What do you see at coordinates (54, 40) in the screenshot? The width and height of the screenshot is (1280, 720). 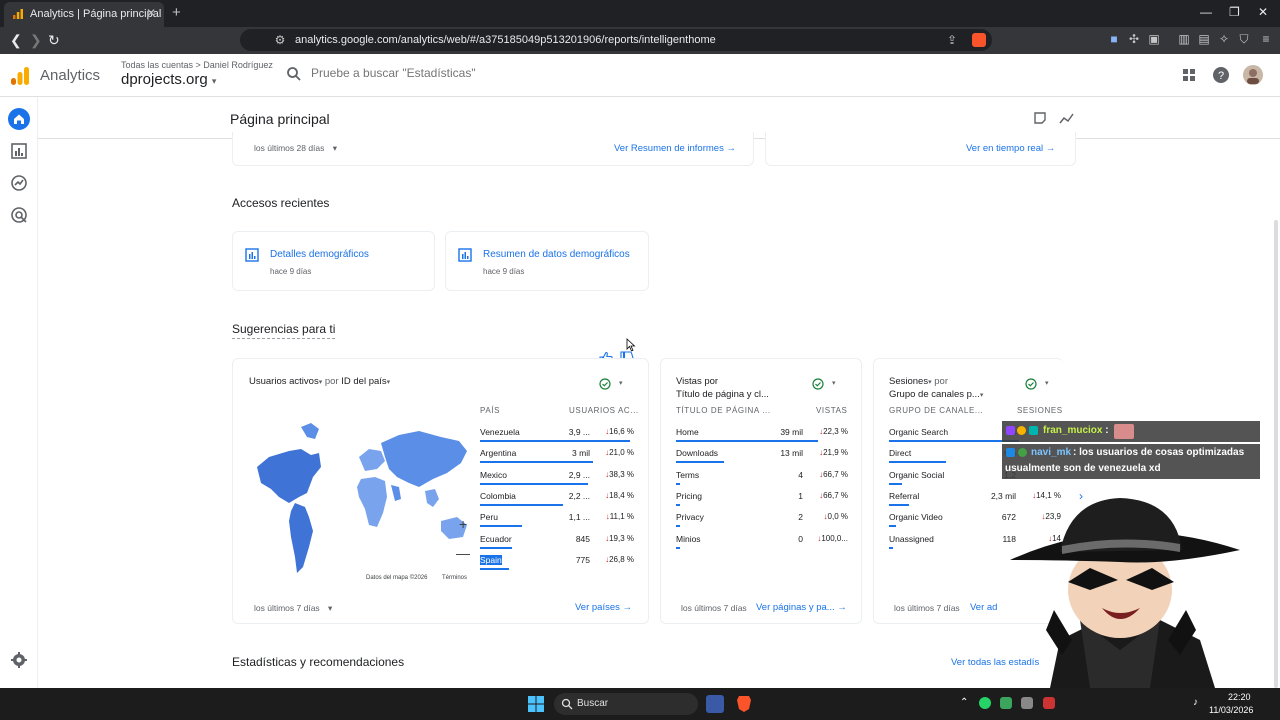 I see `reload-icon: ↻` at bounding box center [54, 40].